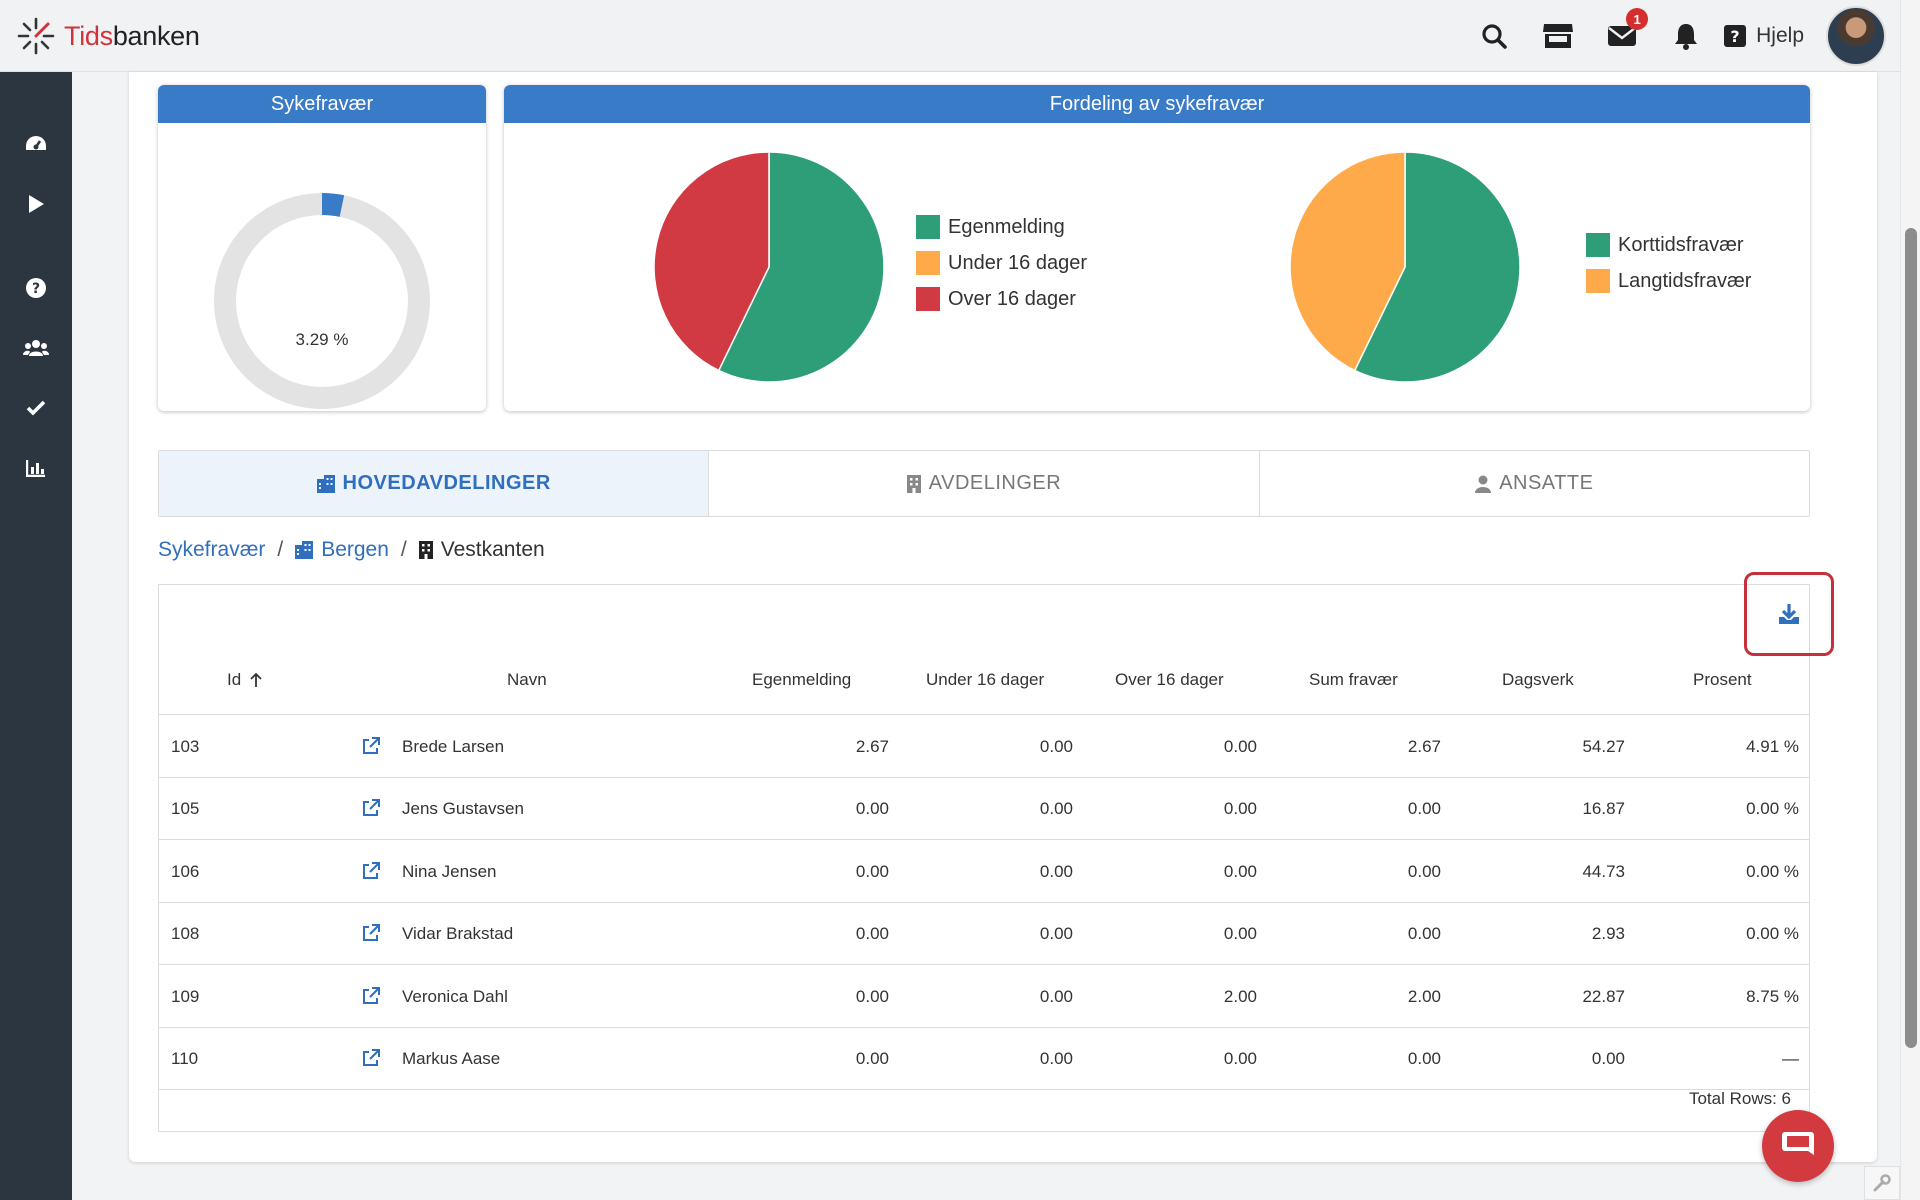  What do you see at coordinates (711, 261) in the screenshot?
I see `pie-slice-over-16-dager` at bounding box center [711, 261].